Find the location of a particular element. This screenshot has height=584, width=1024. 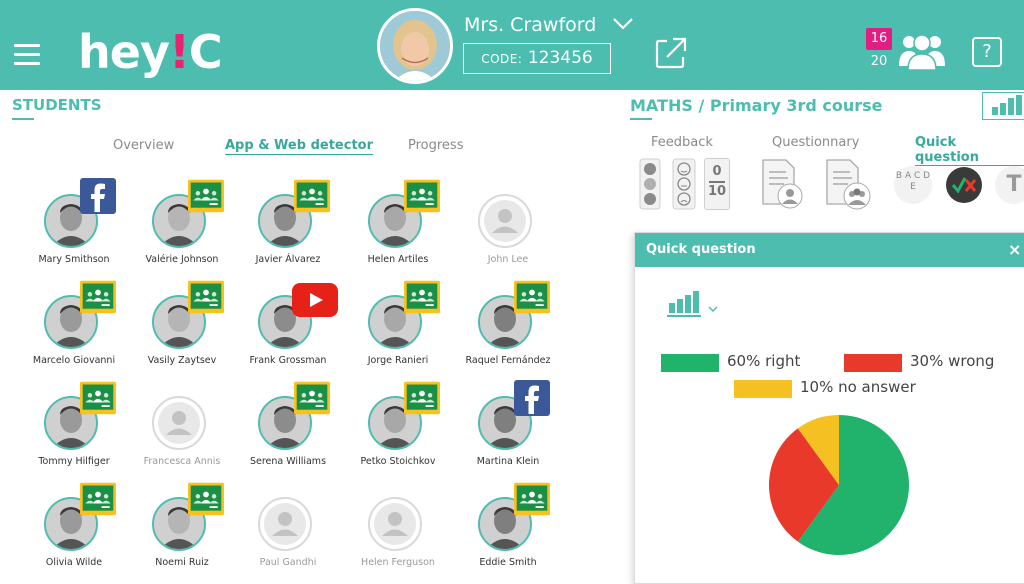

student-name: Helen Ferguson is located at coordinates (398, 562).